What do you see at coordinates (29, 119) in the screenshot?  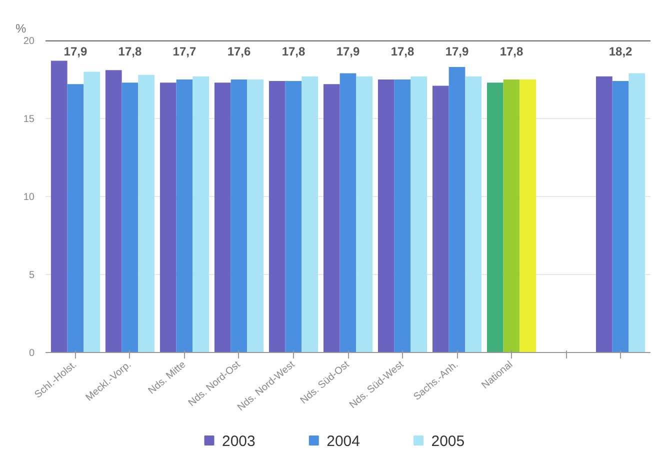 I see `y-tick-label: 15` at bounding box center [29, 119].